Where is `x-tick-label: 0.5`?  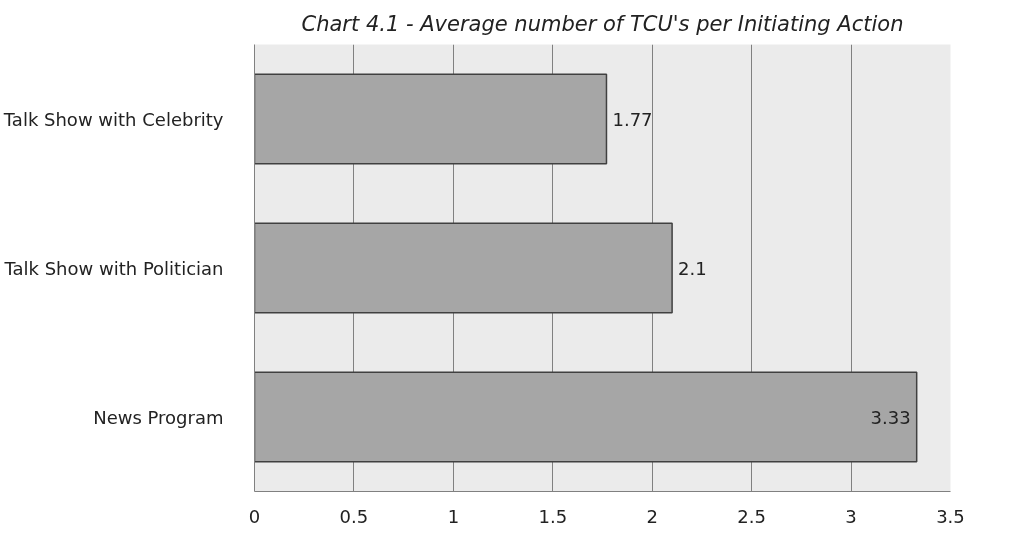 x-tick-label: 0.5 is located at coordinates (354, 516).